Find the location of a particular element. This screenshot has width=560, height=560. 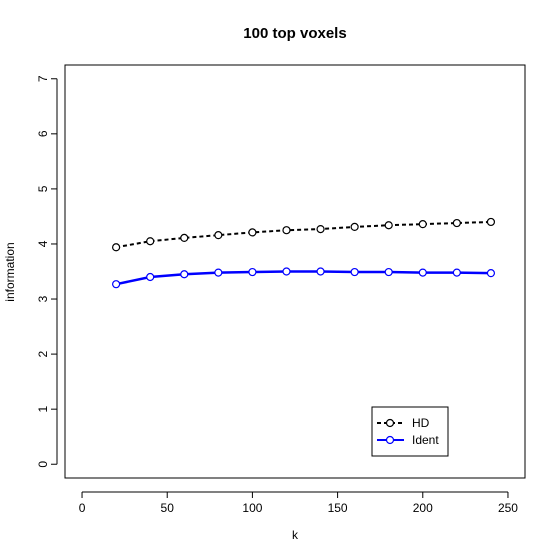

series-hd is located at coordinates (304, 234).